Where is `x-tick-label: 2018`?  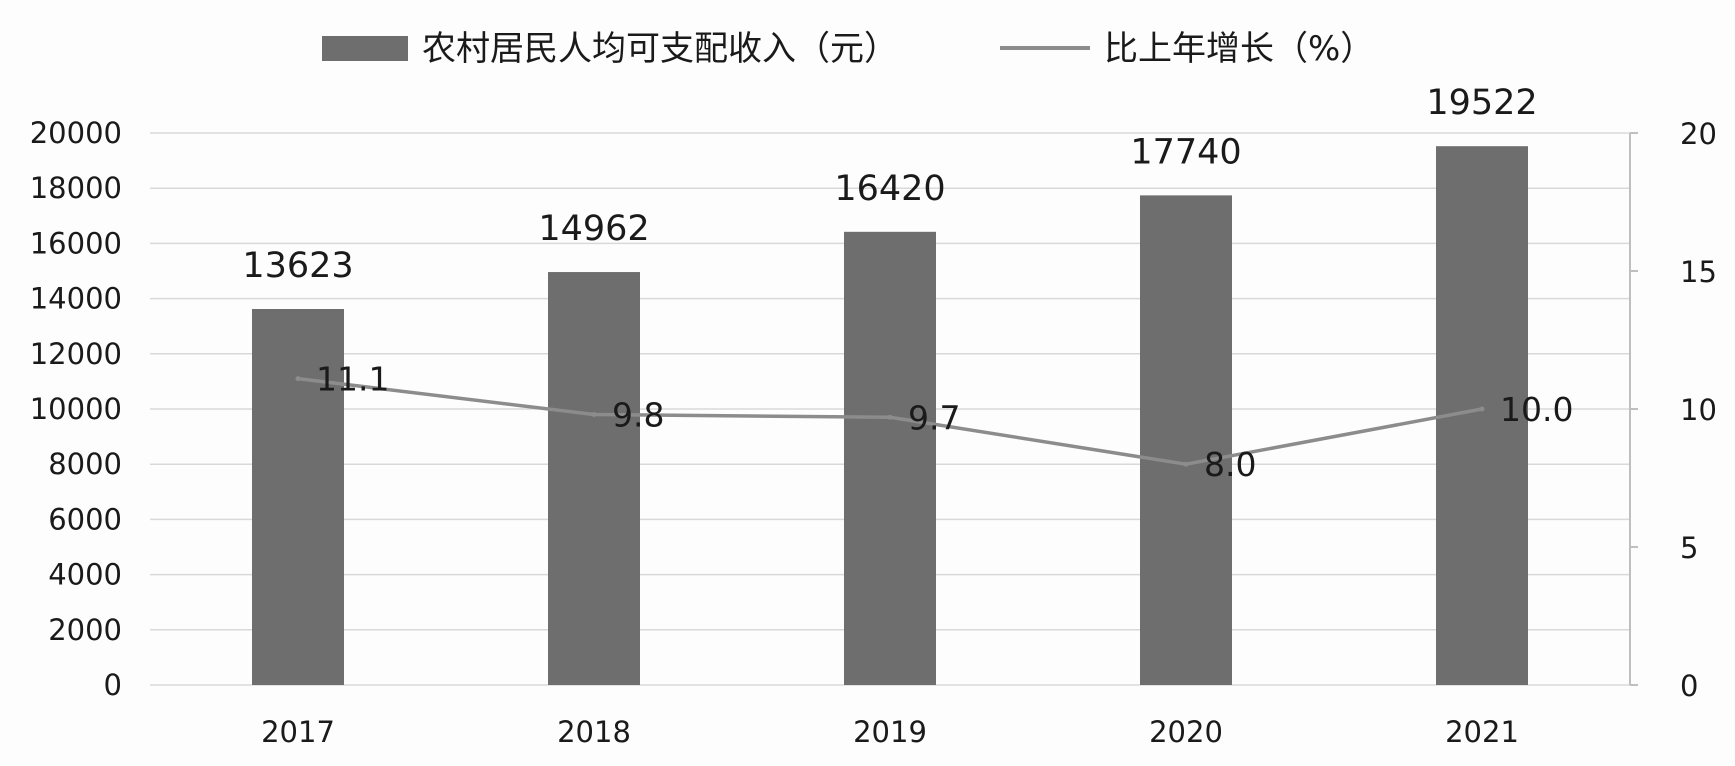
x-tick-label: 2018 is located at coordinates (594, 732).